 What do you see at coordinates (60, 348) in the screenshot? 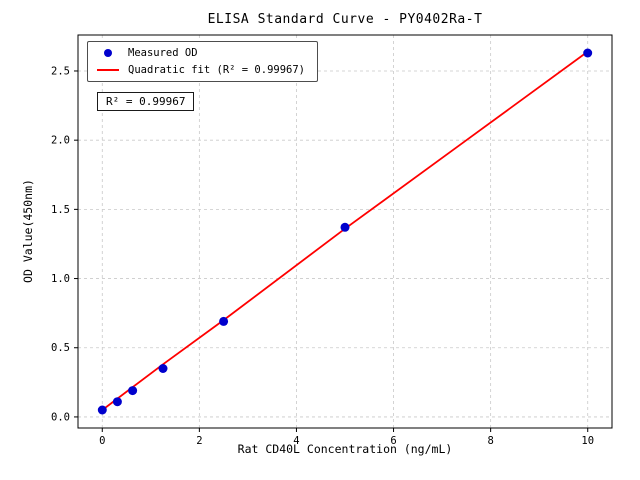
I see `svg-text: 0.5` at bounding box center [60, 348].